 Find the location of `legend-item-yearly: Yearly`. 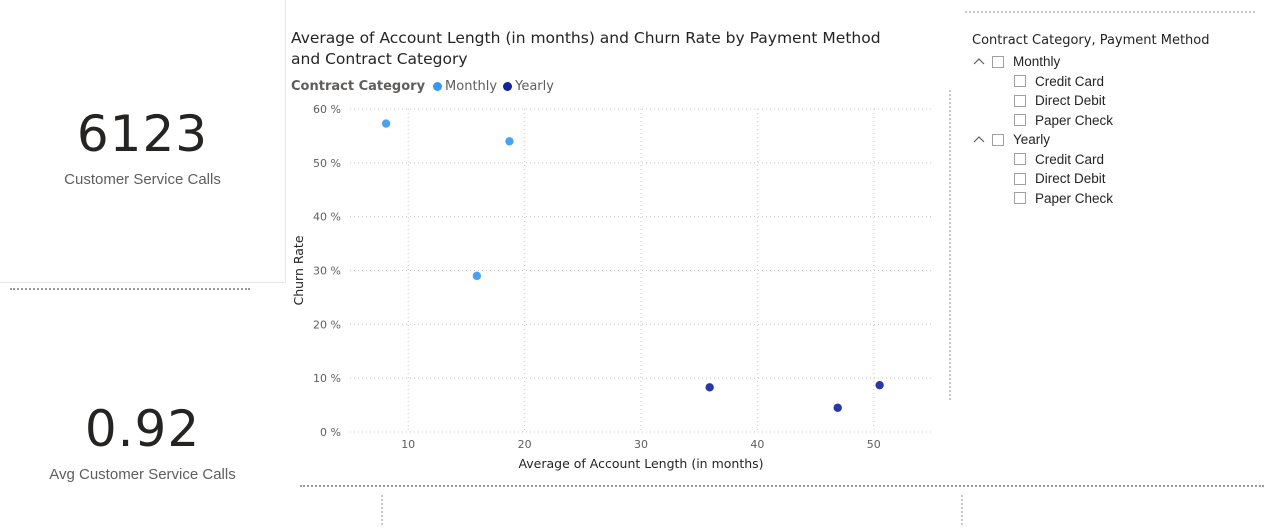

legend-item-yearly: Yearly is located at coordinates (528, 86).